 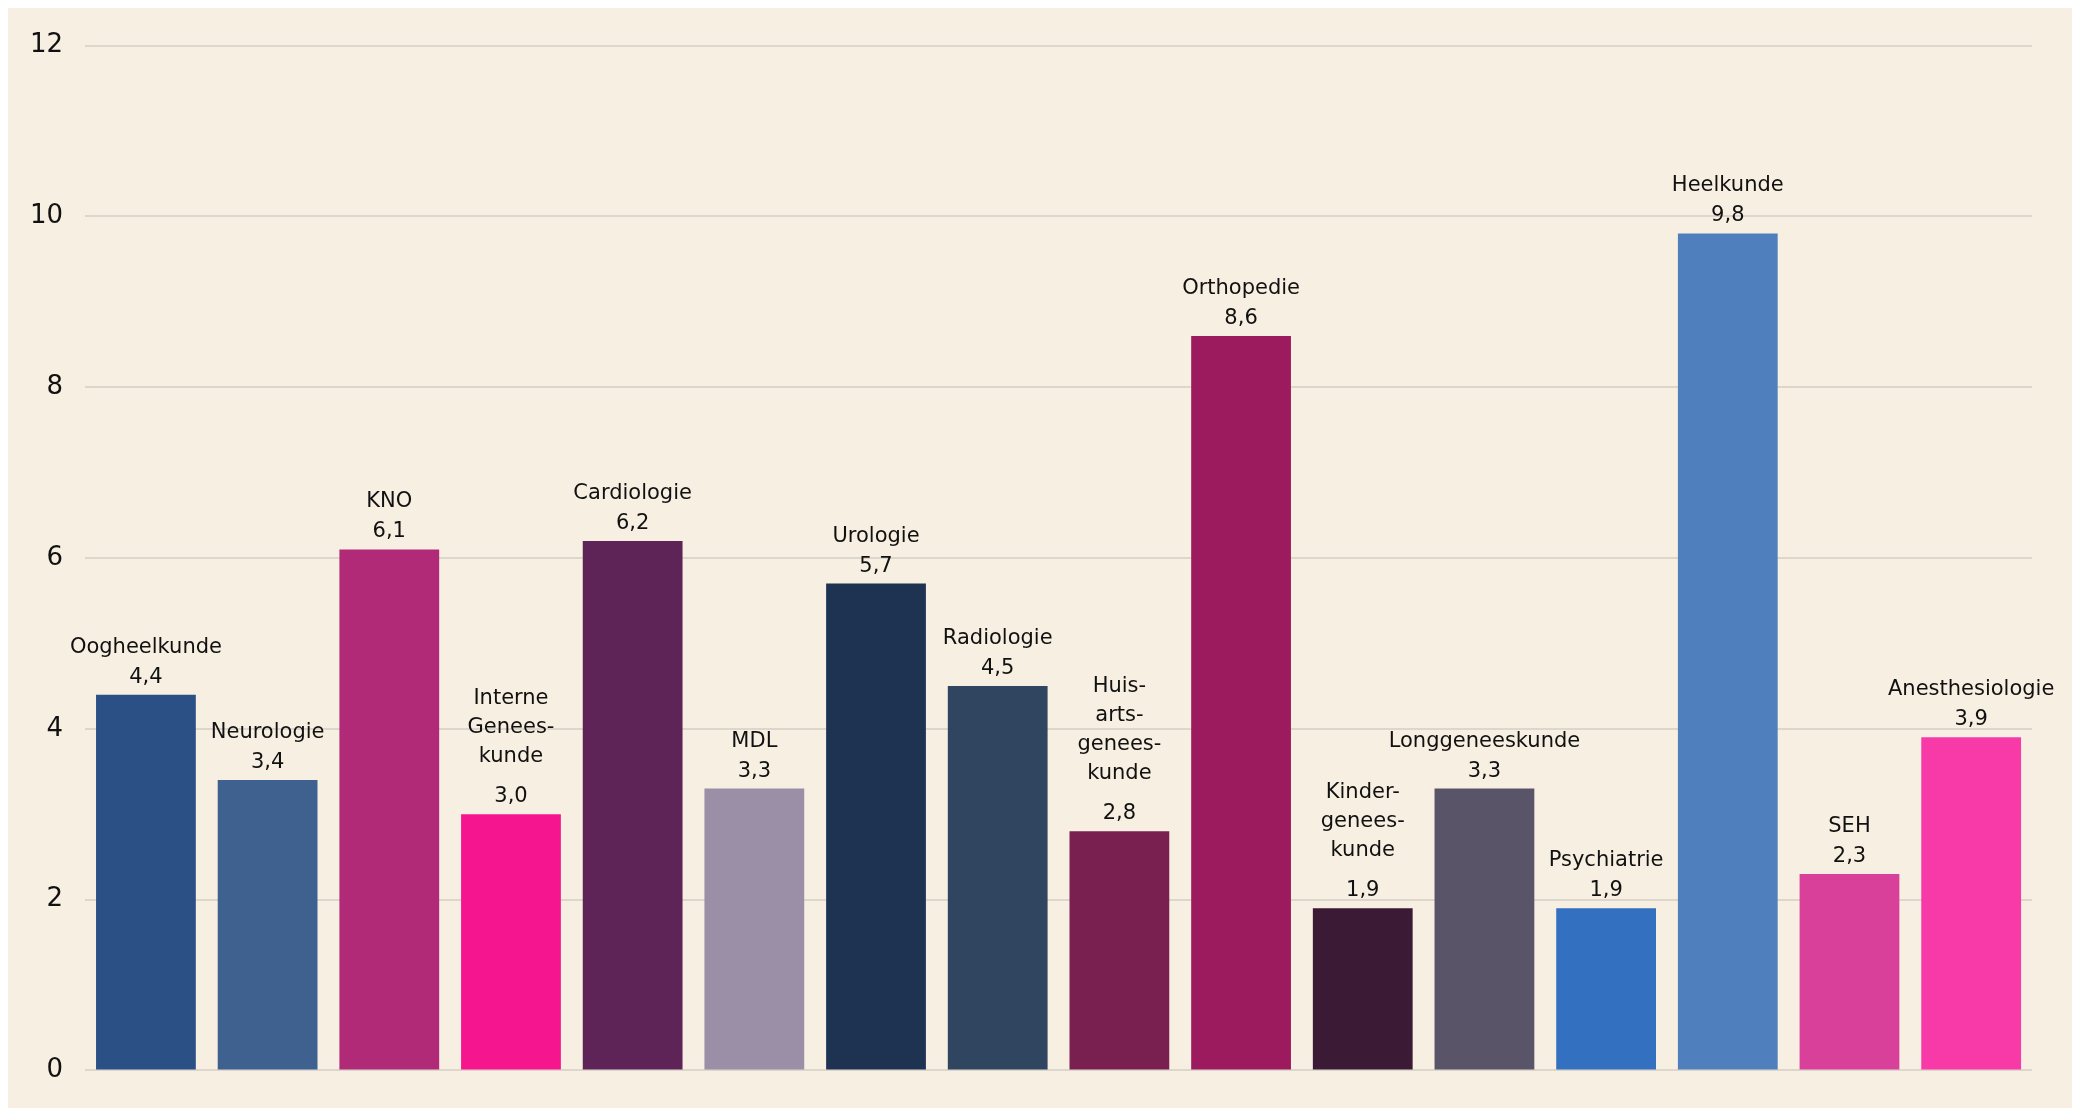 What do you see at coordinates (55, 897) in the screenshot?
I see `y-tick-label: 2` at bounding box center [55, 897].